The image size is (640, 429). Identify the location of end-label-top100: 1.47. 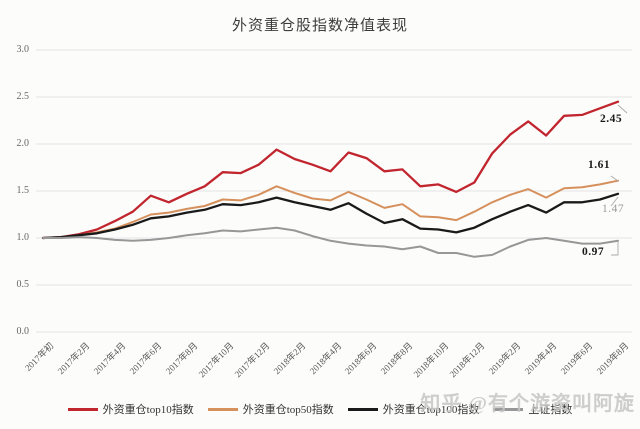
(613, 209).